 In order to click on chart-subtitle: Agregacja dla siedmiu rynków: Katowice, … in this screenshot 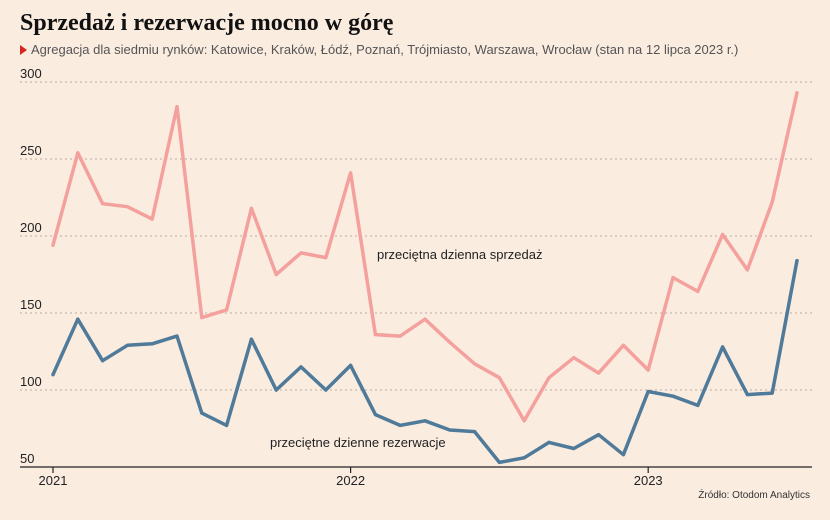, I will do `click(379, 49)`.